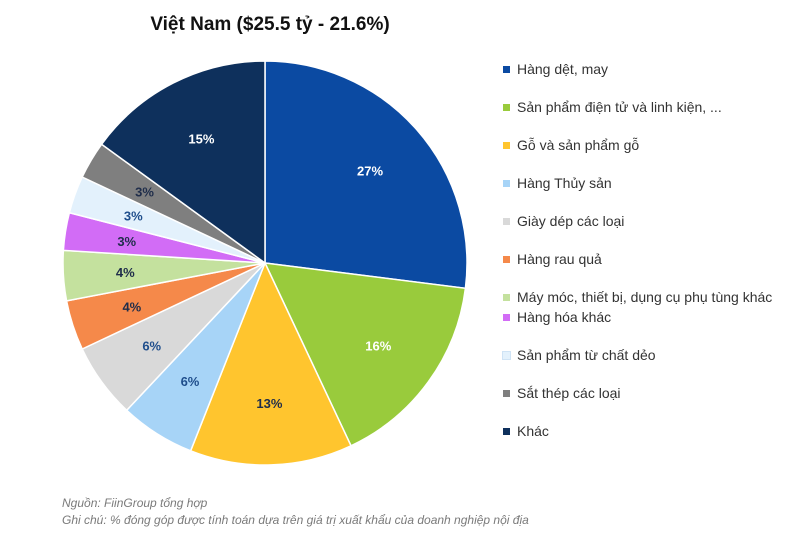 The image size is (790, 535). Describe the element at coordinates (201, 138) in the screenshot. I see `slice-value-label-11: 15%` at that location.